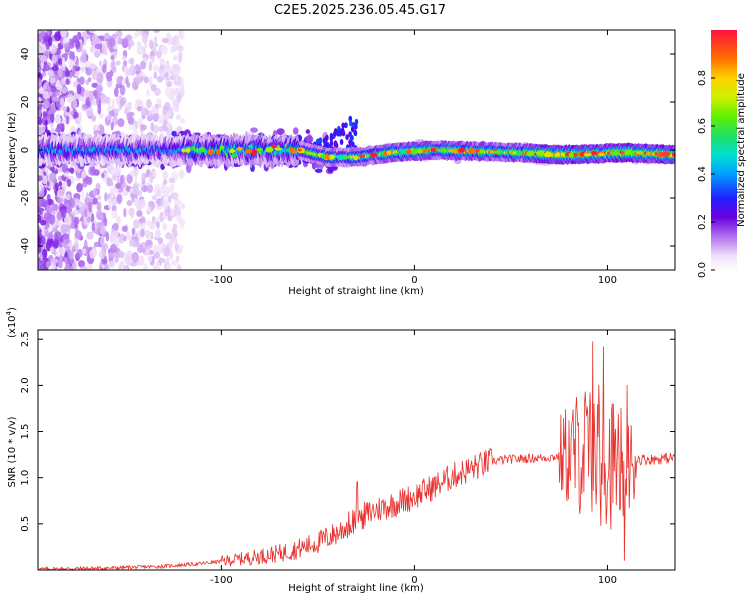 The width and height of the screenshot is (750, 600). I want to click on snr-y-label: SNR (10 * v/v), so click(12, 451).